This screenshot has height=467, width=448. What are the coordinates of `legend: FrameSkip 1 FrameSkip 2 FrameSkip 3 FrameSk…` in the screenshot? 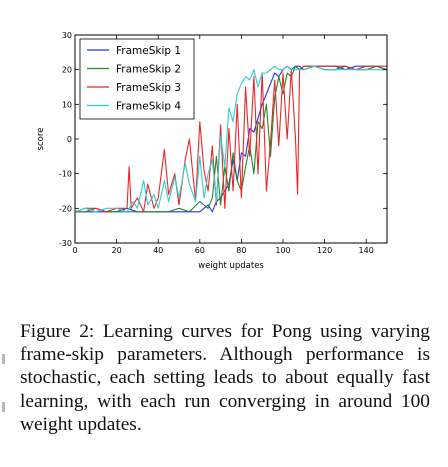 It's located at (137, 79).